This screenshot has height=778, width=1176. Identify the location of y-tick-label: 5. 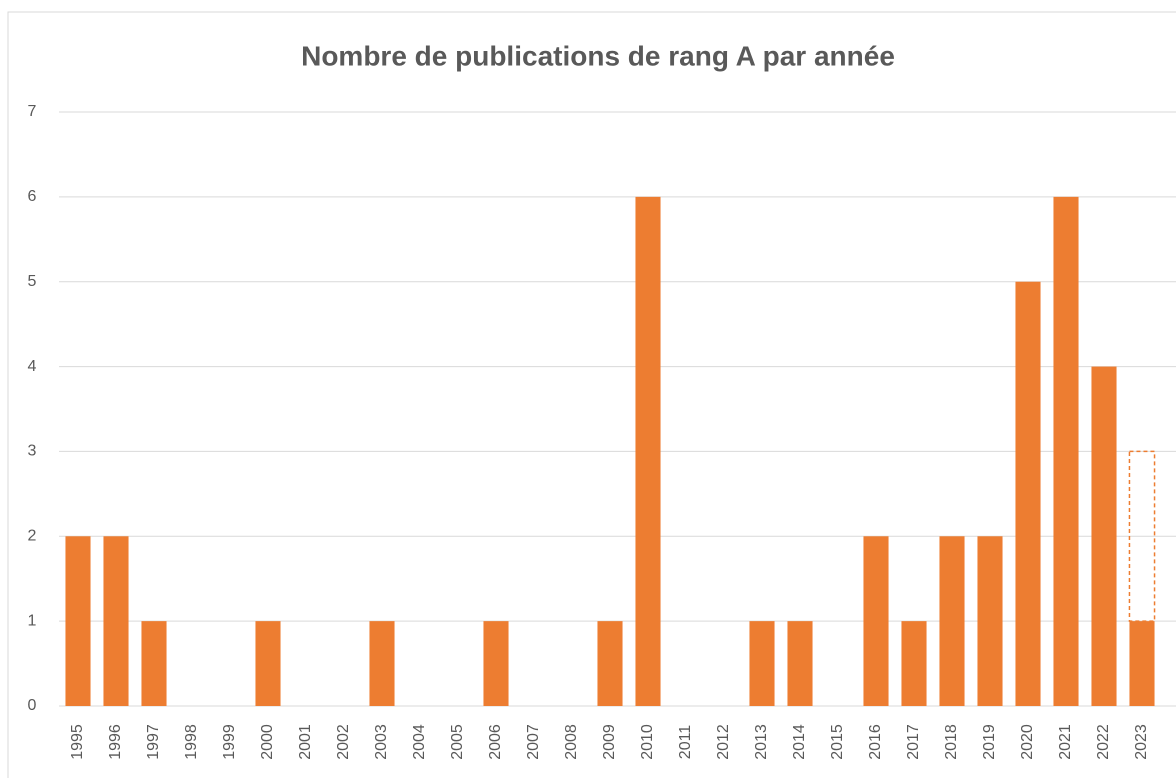
(32, 281).